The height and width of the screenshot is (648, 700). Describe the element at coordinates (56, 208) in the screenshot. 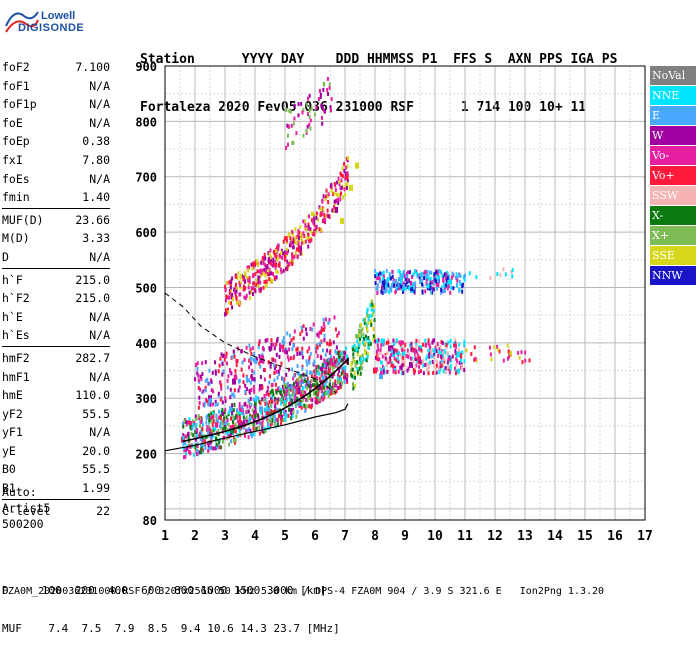

I see `param-separator` at that location.